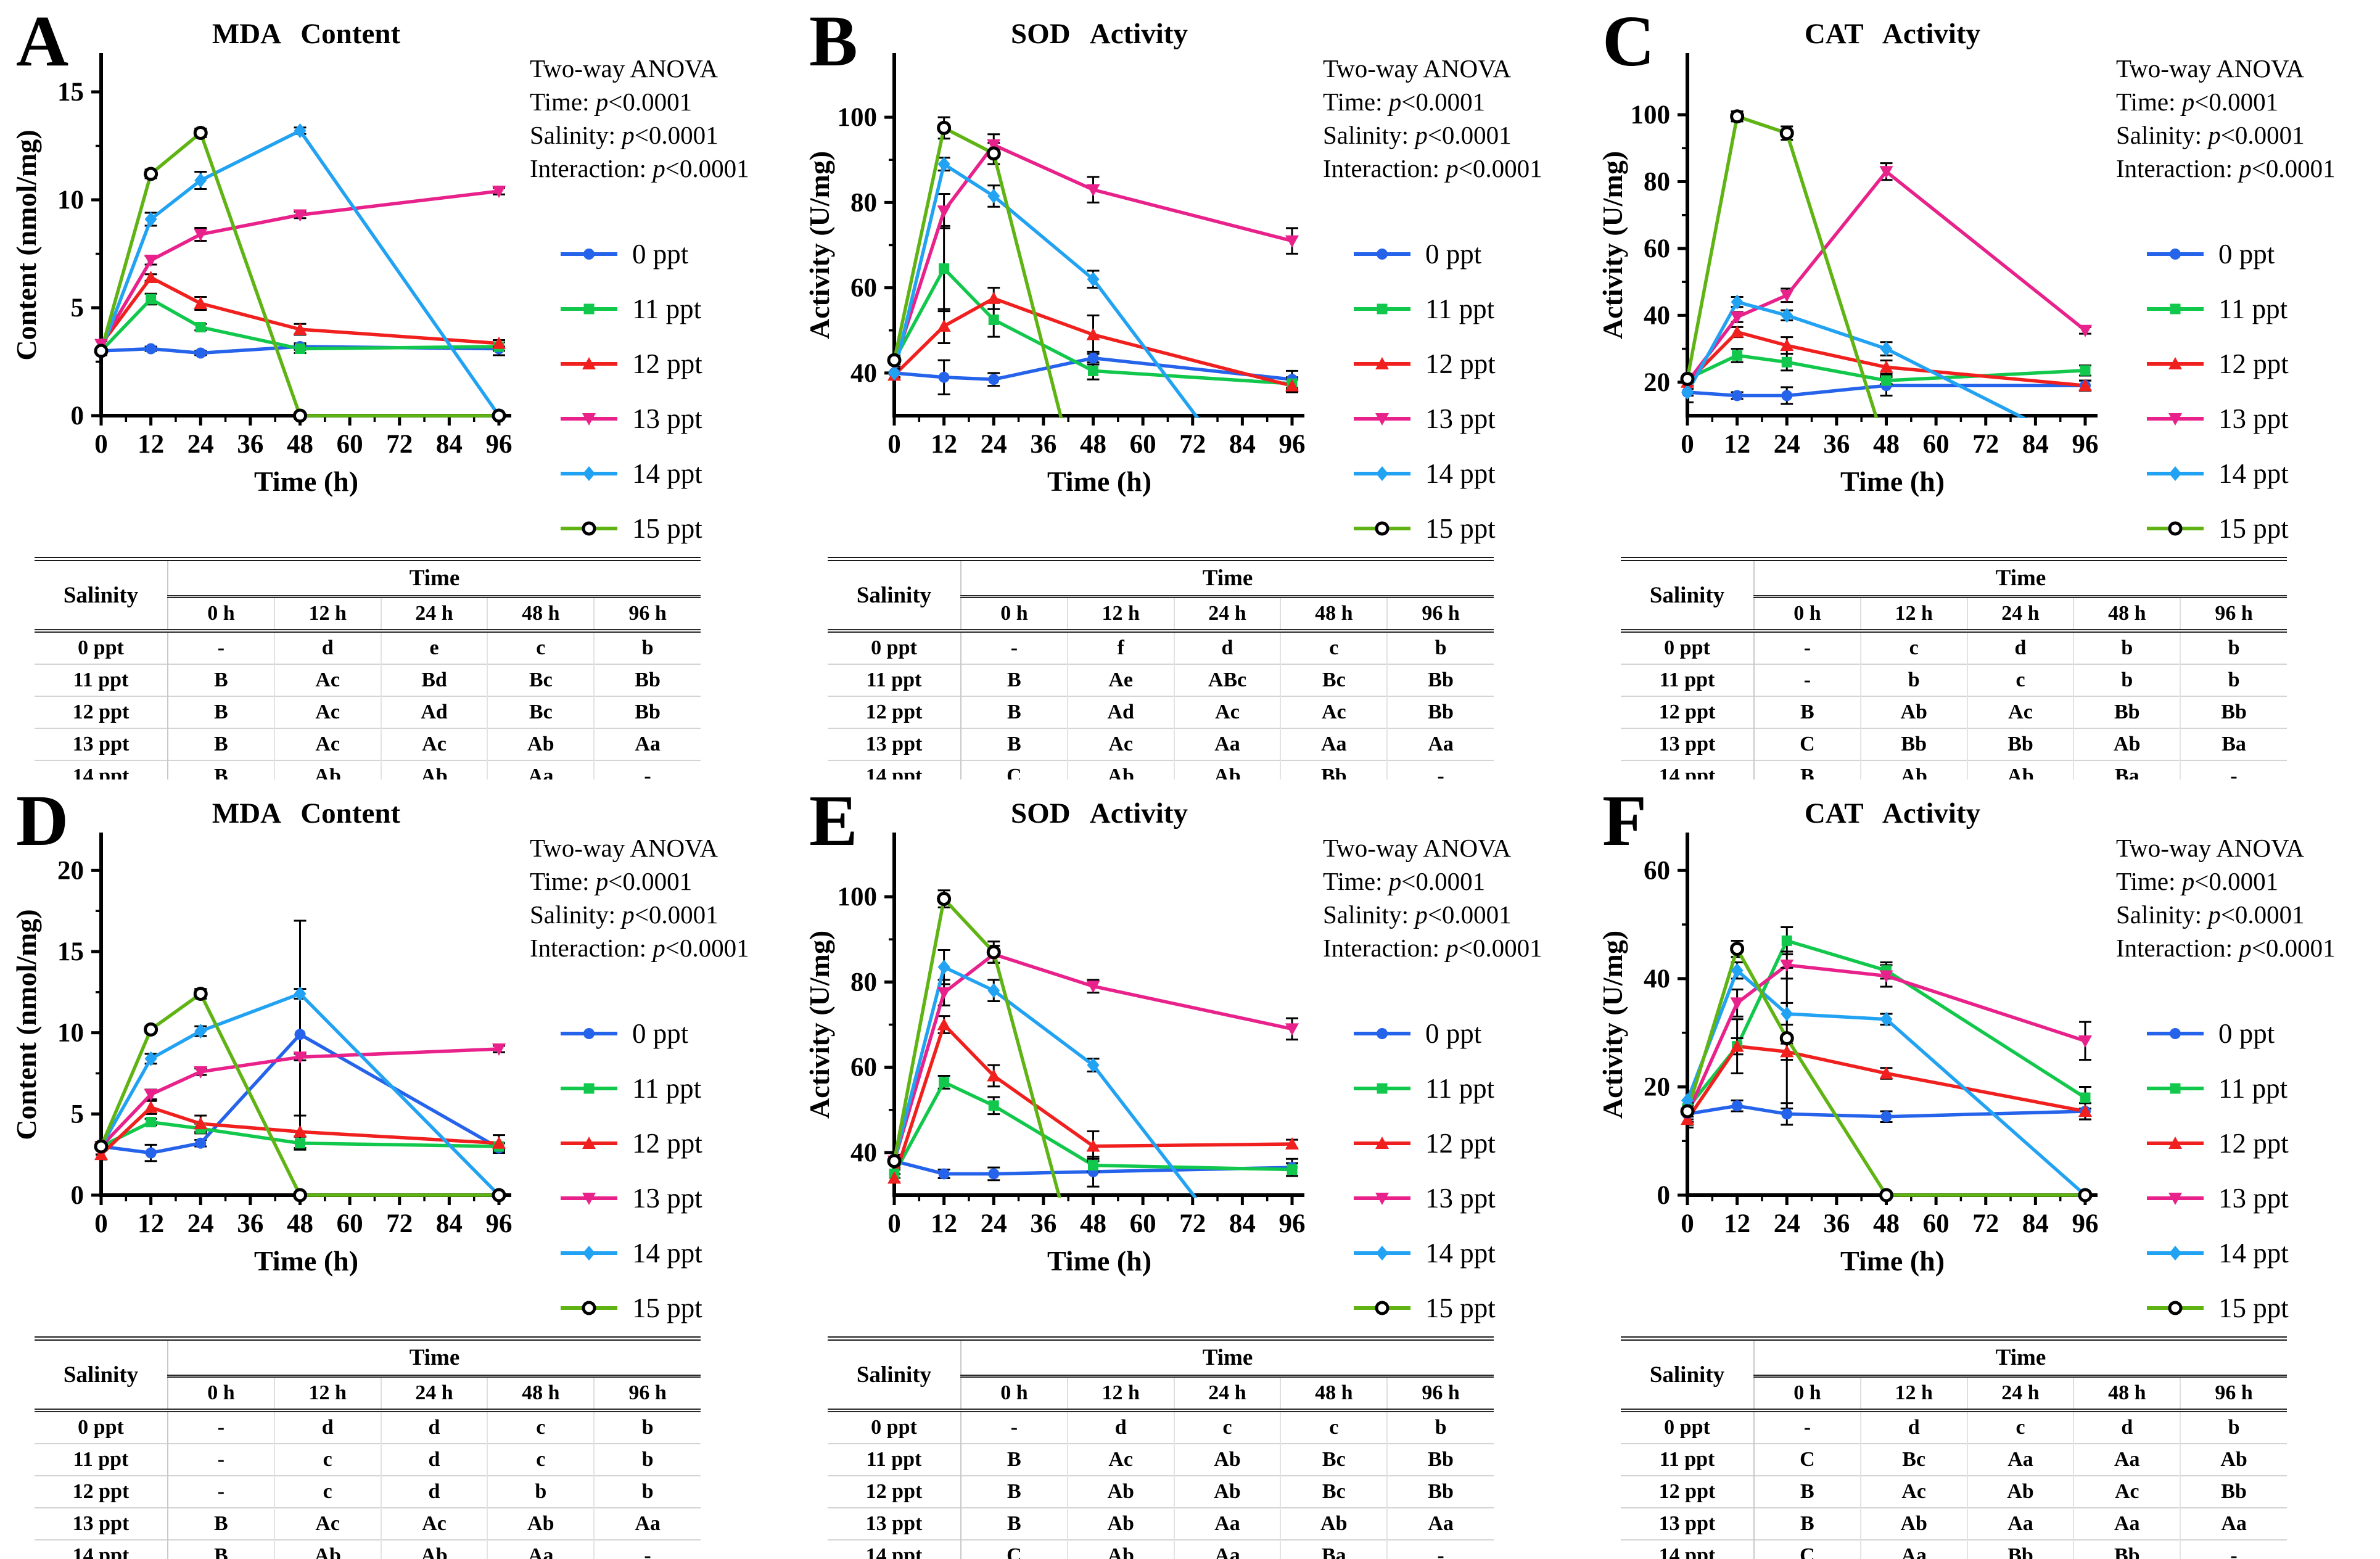 This screenshot has height=1559, width=2380. I want to click on legend-item-13-ppt: 13 ppt, so click(669, 1198).